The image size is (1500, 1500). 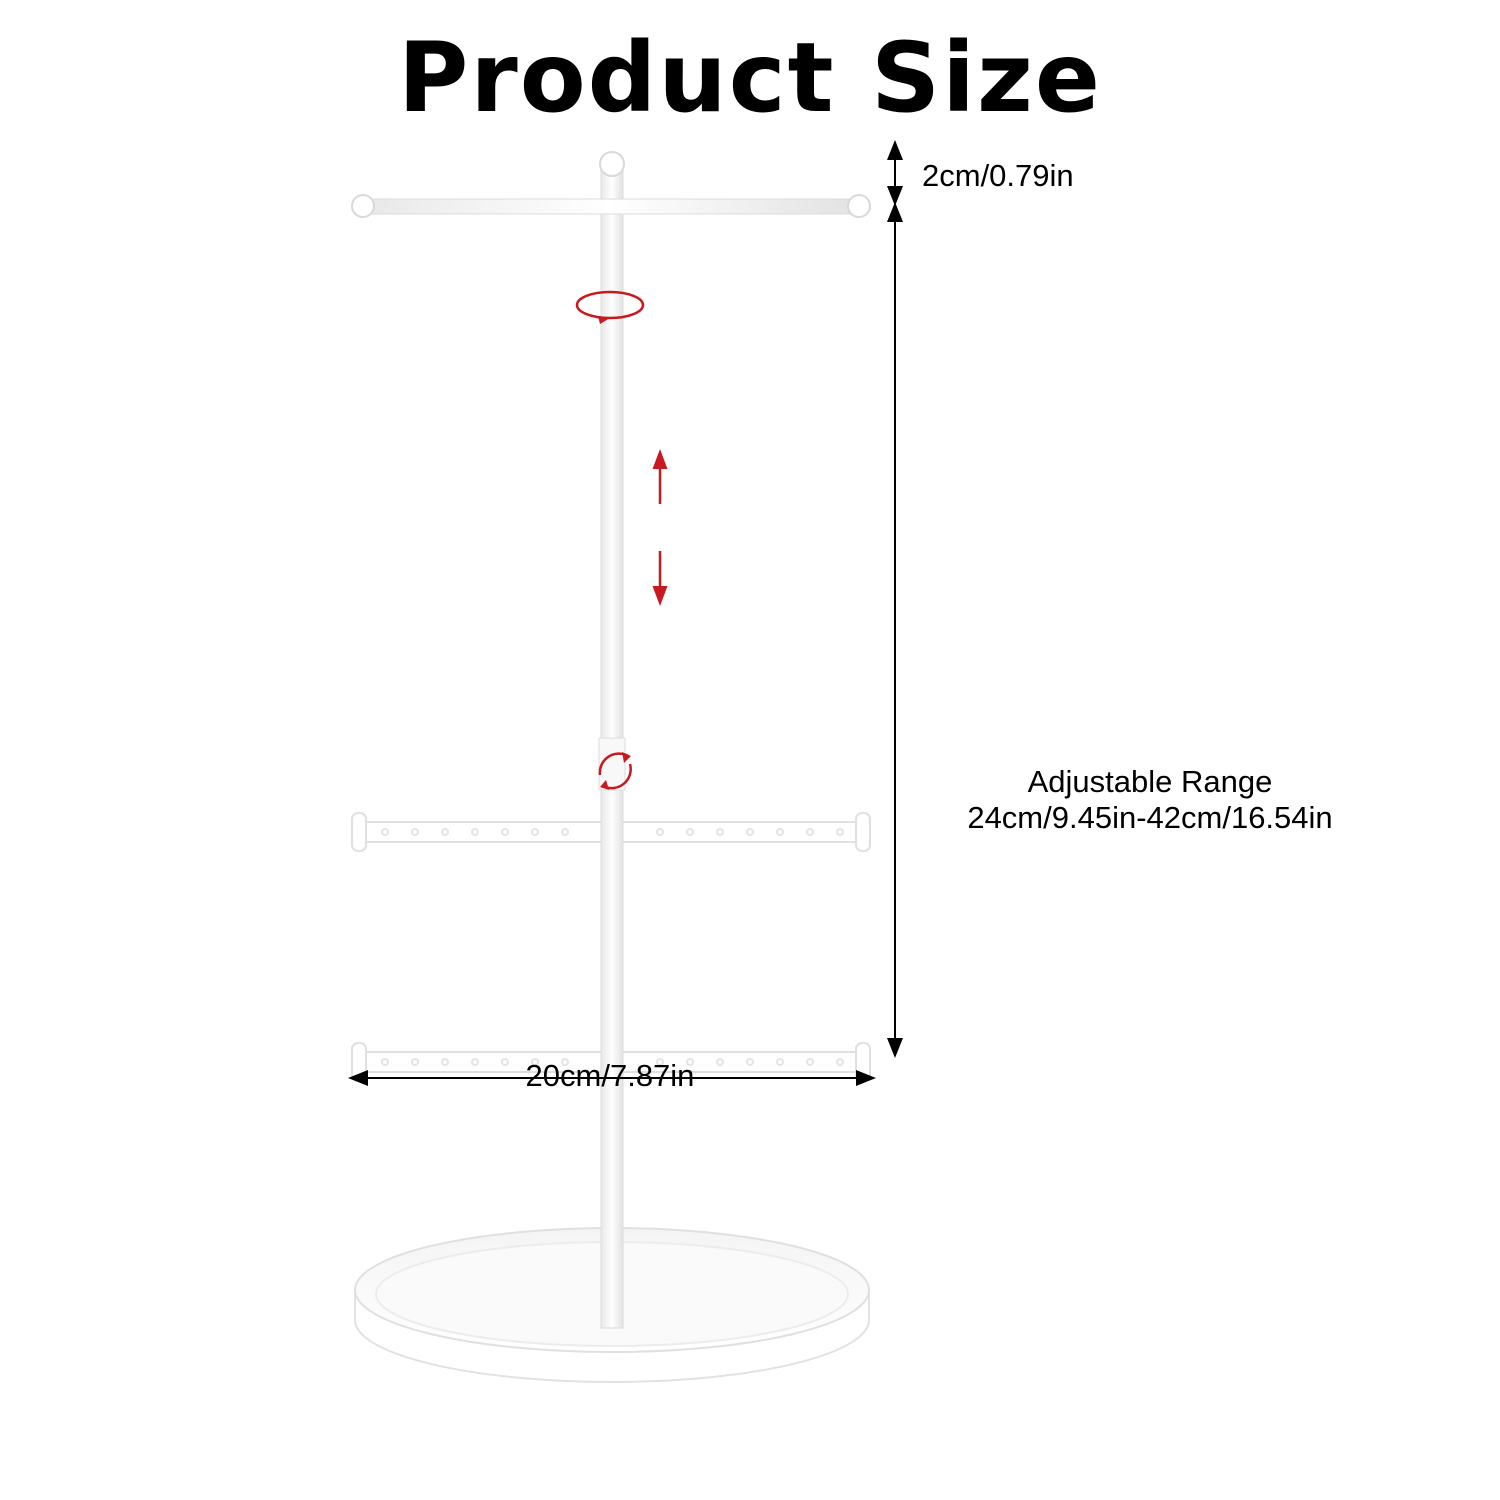 What do you see at coordinates (750, 78) in the screenshot?
I see `page-title: Product Size` at bounding box center [750, 78].